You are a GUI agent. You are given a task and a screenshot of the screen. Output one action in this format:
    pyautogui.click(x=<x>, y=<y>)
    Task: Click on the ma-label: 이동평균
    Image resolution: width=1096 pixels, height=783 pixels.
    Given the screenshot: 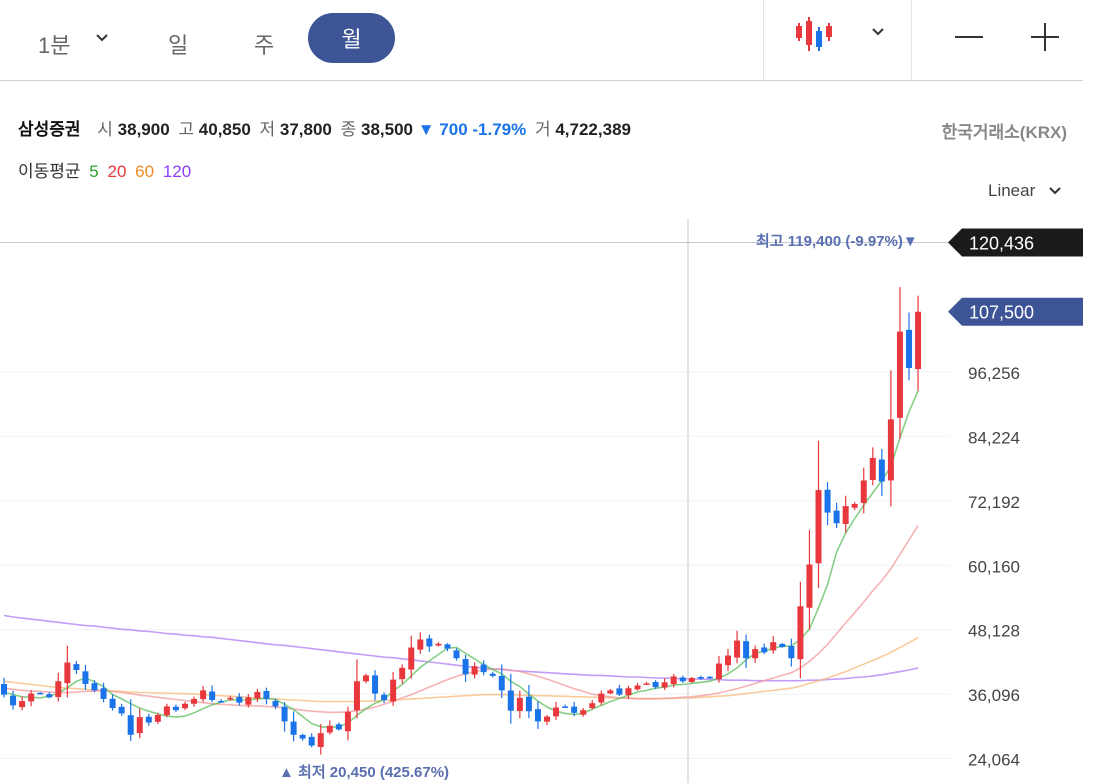 What is the action you would take?
    pyautogui.click(x=49, y=171)
    